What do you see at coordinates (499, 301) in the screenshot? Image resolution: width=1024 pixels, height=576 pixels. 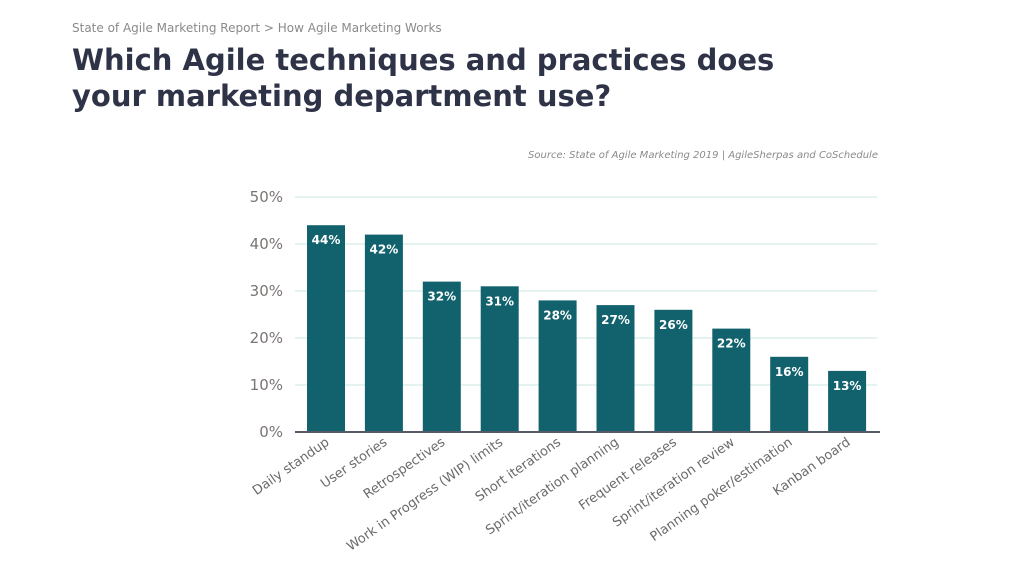 I see `data-label: 31%` at bounding box center [499, 301].